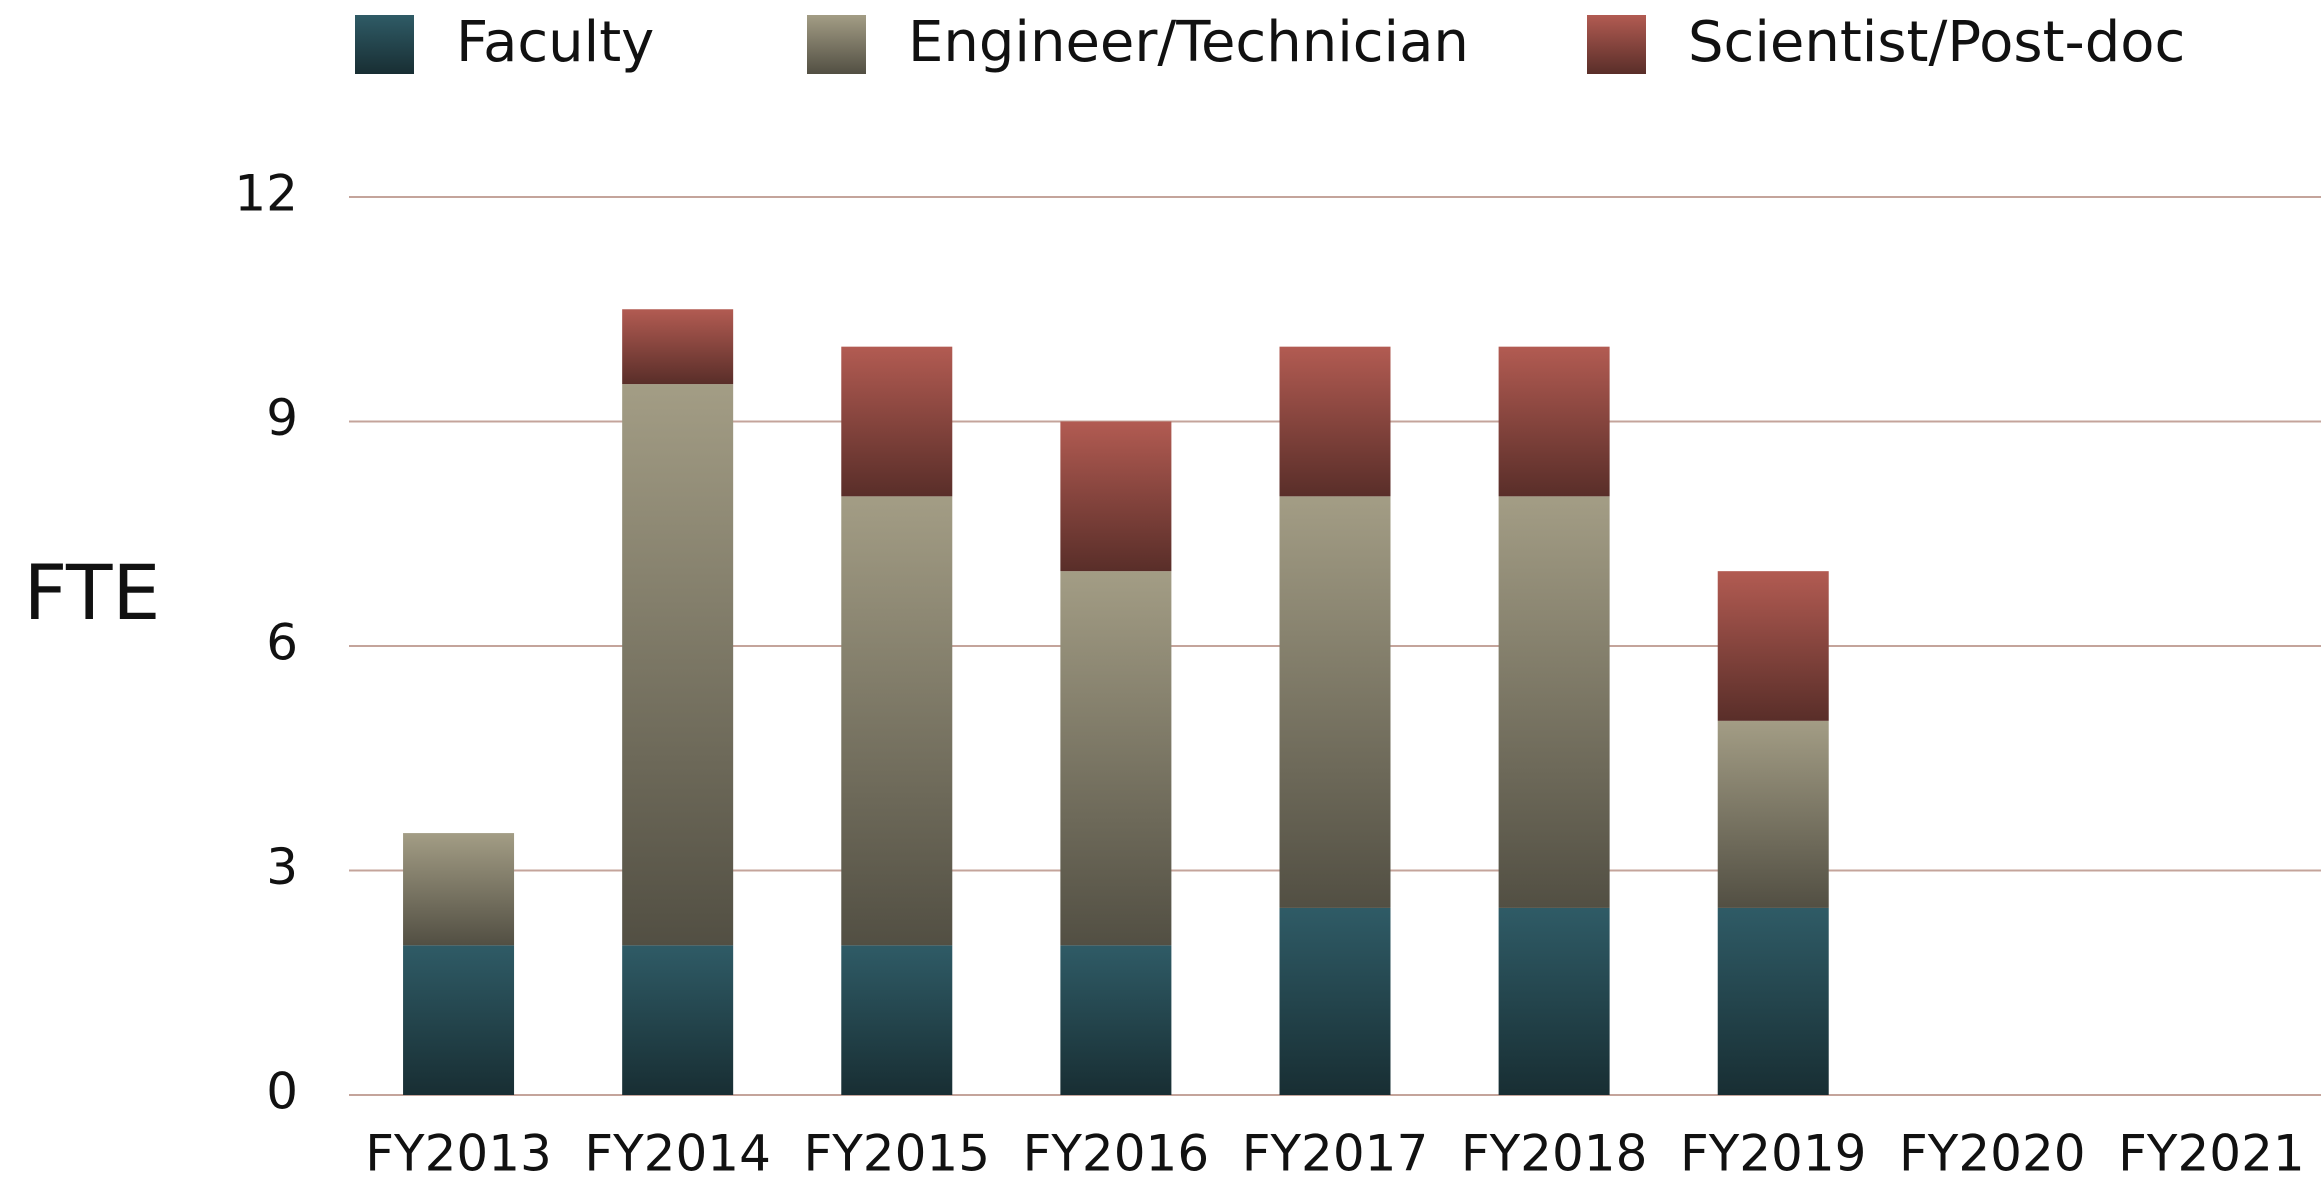 The width and height of the screenshot is (2321, 1182). I want to click on x-tick-label: FY2015, so click(896, 1153).